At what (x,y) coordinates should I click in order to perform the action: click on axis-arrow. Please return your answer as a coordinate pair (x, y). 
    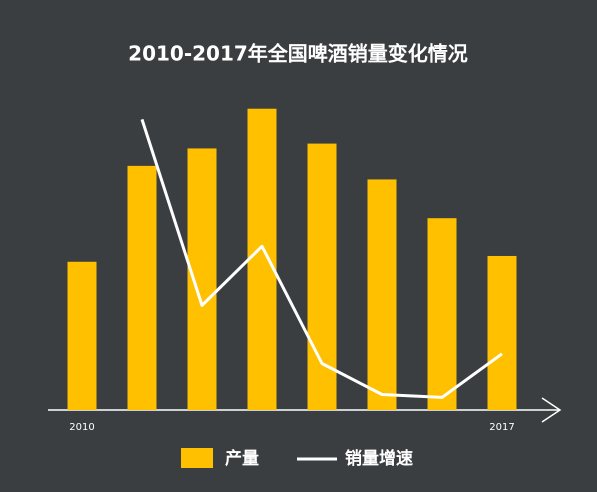
    Looking at the image, I should click on (551, 410).